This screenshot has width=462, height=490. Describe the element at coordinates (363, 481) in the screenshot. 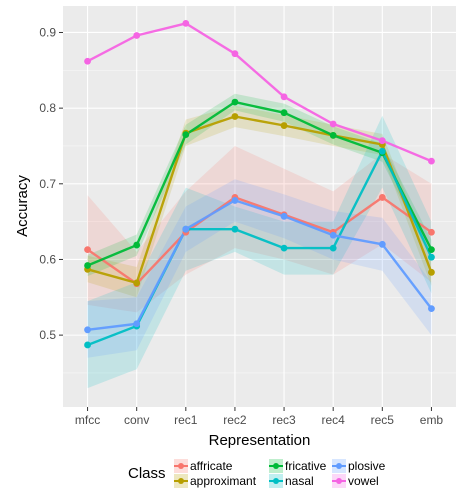

I see `legend-label-vowel: vowel` at that location.